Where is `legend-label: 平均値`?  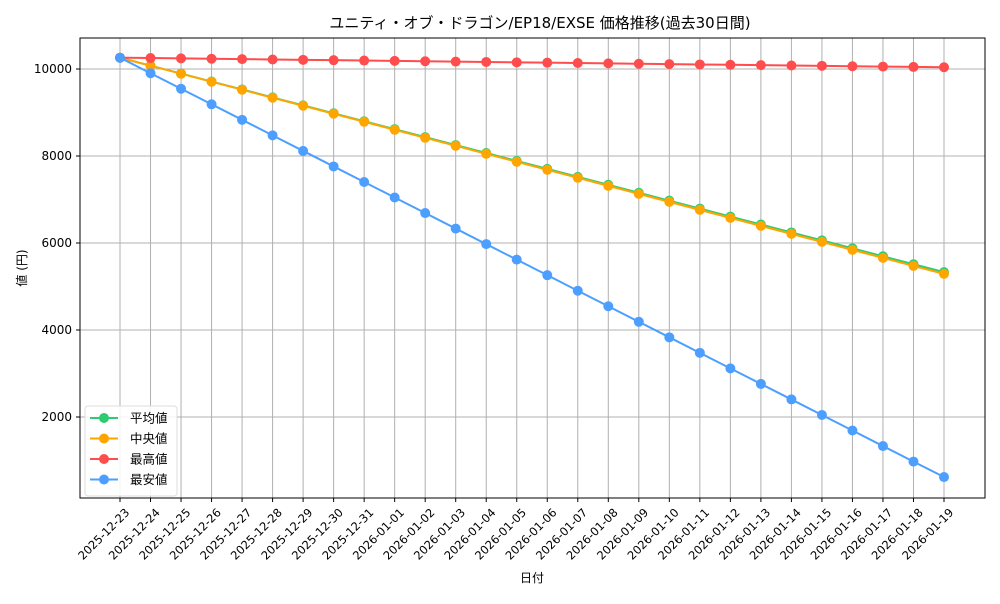 legend-label: 平均値 is located at coordinates (149, 418).